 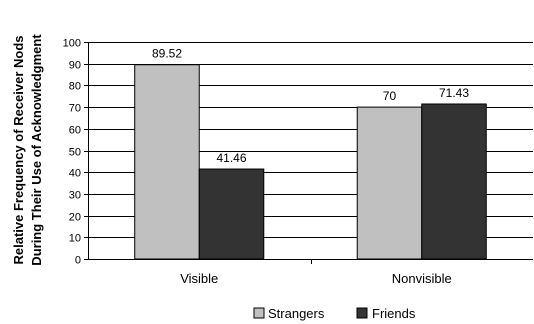 I want to click on legend: Strangers Friends, so click(x=334, y=313).